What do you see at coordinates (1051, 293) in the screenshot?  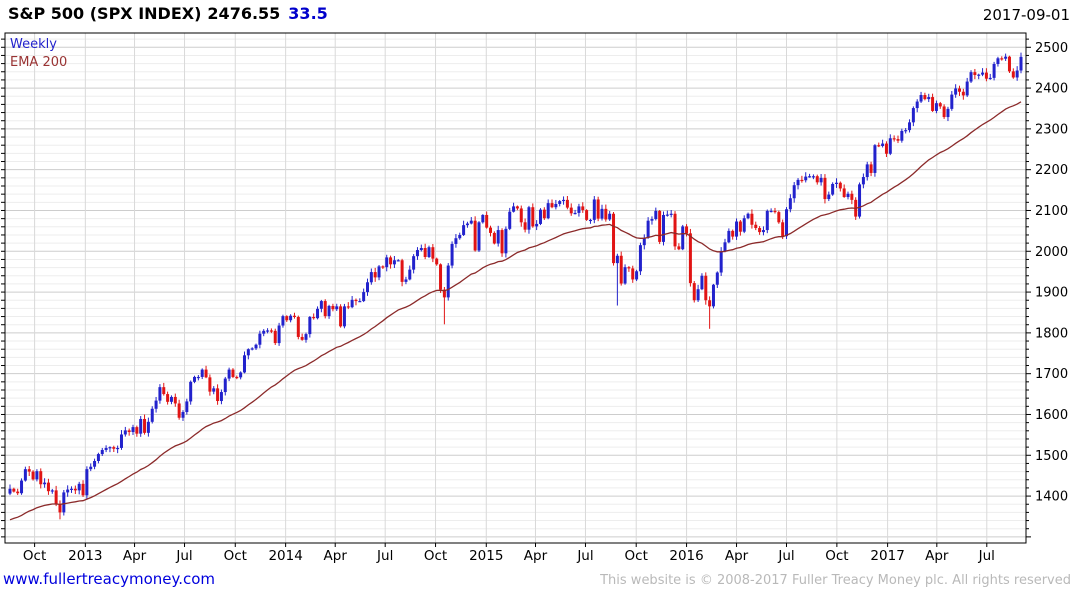 I see `y-tick-label: 1900` at bounding box center [1051, 293].